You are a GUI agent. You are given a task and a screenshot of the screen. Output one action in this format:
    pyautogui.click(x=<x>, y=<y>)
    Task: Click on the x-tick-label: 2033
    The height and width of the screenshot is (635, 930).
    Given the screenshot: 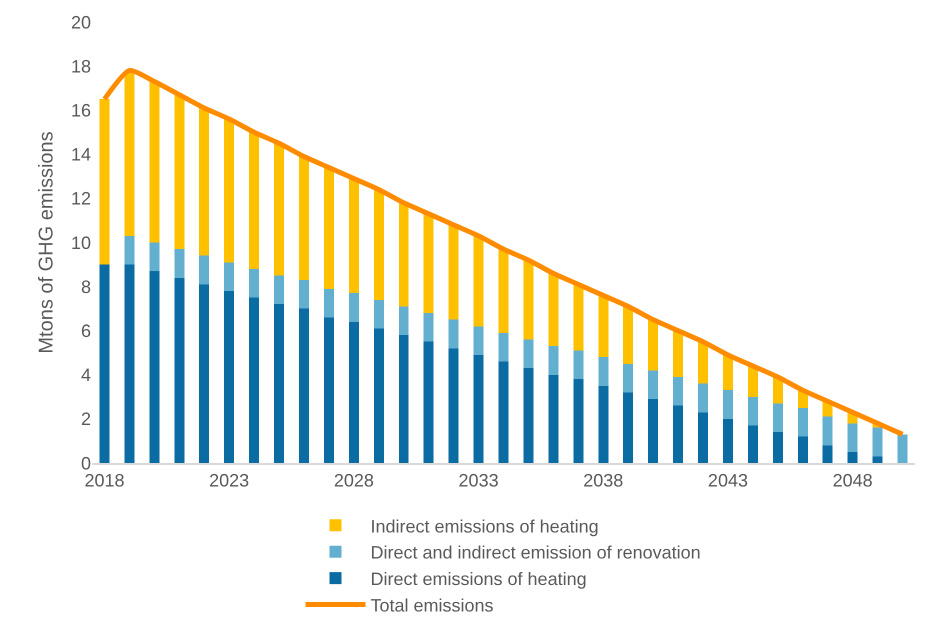 What is the action you would take?
    pyautogui.click(x=478, y=480)
    